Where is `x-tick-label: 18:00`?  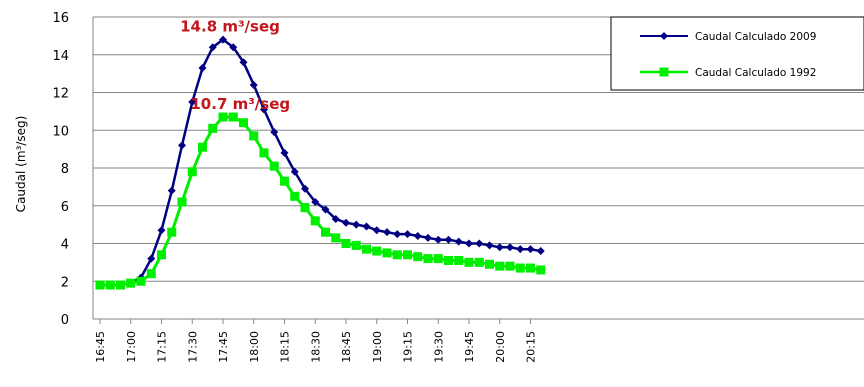
x-tick-label: 18:00 is located at coordinates (254, 347).